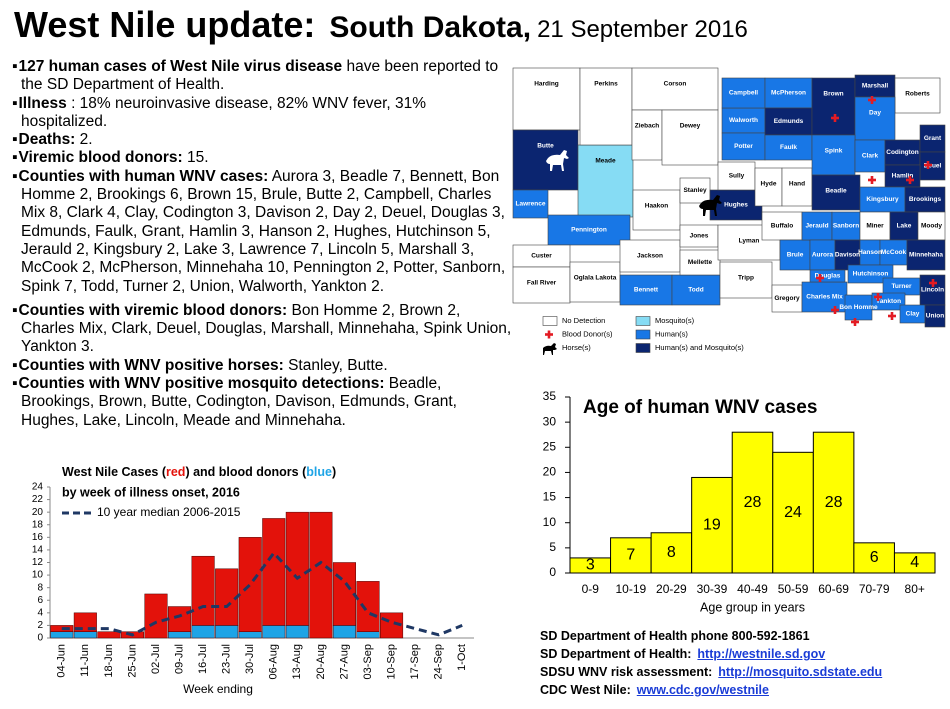 Image resolution: width=950 pixels, height=709 pixels. Describe the element at coordinates (590, 565) in the screenshot. I see `value-label: 3` at that location.